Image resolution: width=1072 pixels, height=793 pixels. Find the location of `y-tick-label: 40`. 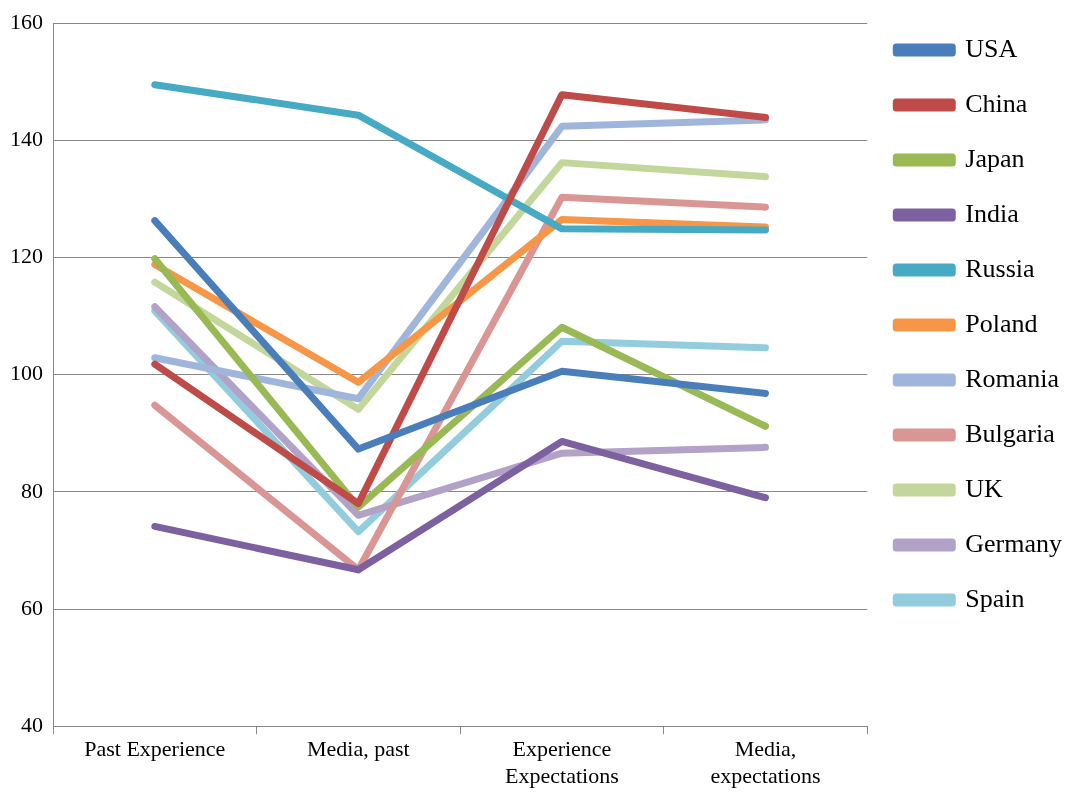

y-tick-label: 40 is located at coordinates (32, 724).